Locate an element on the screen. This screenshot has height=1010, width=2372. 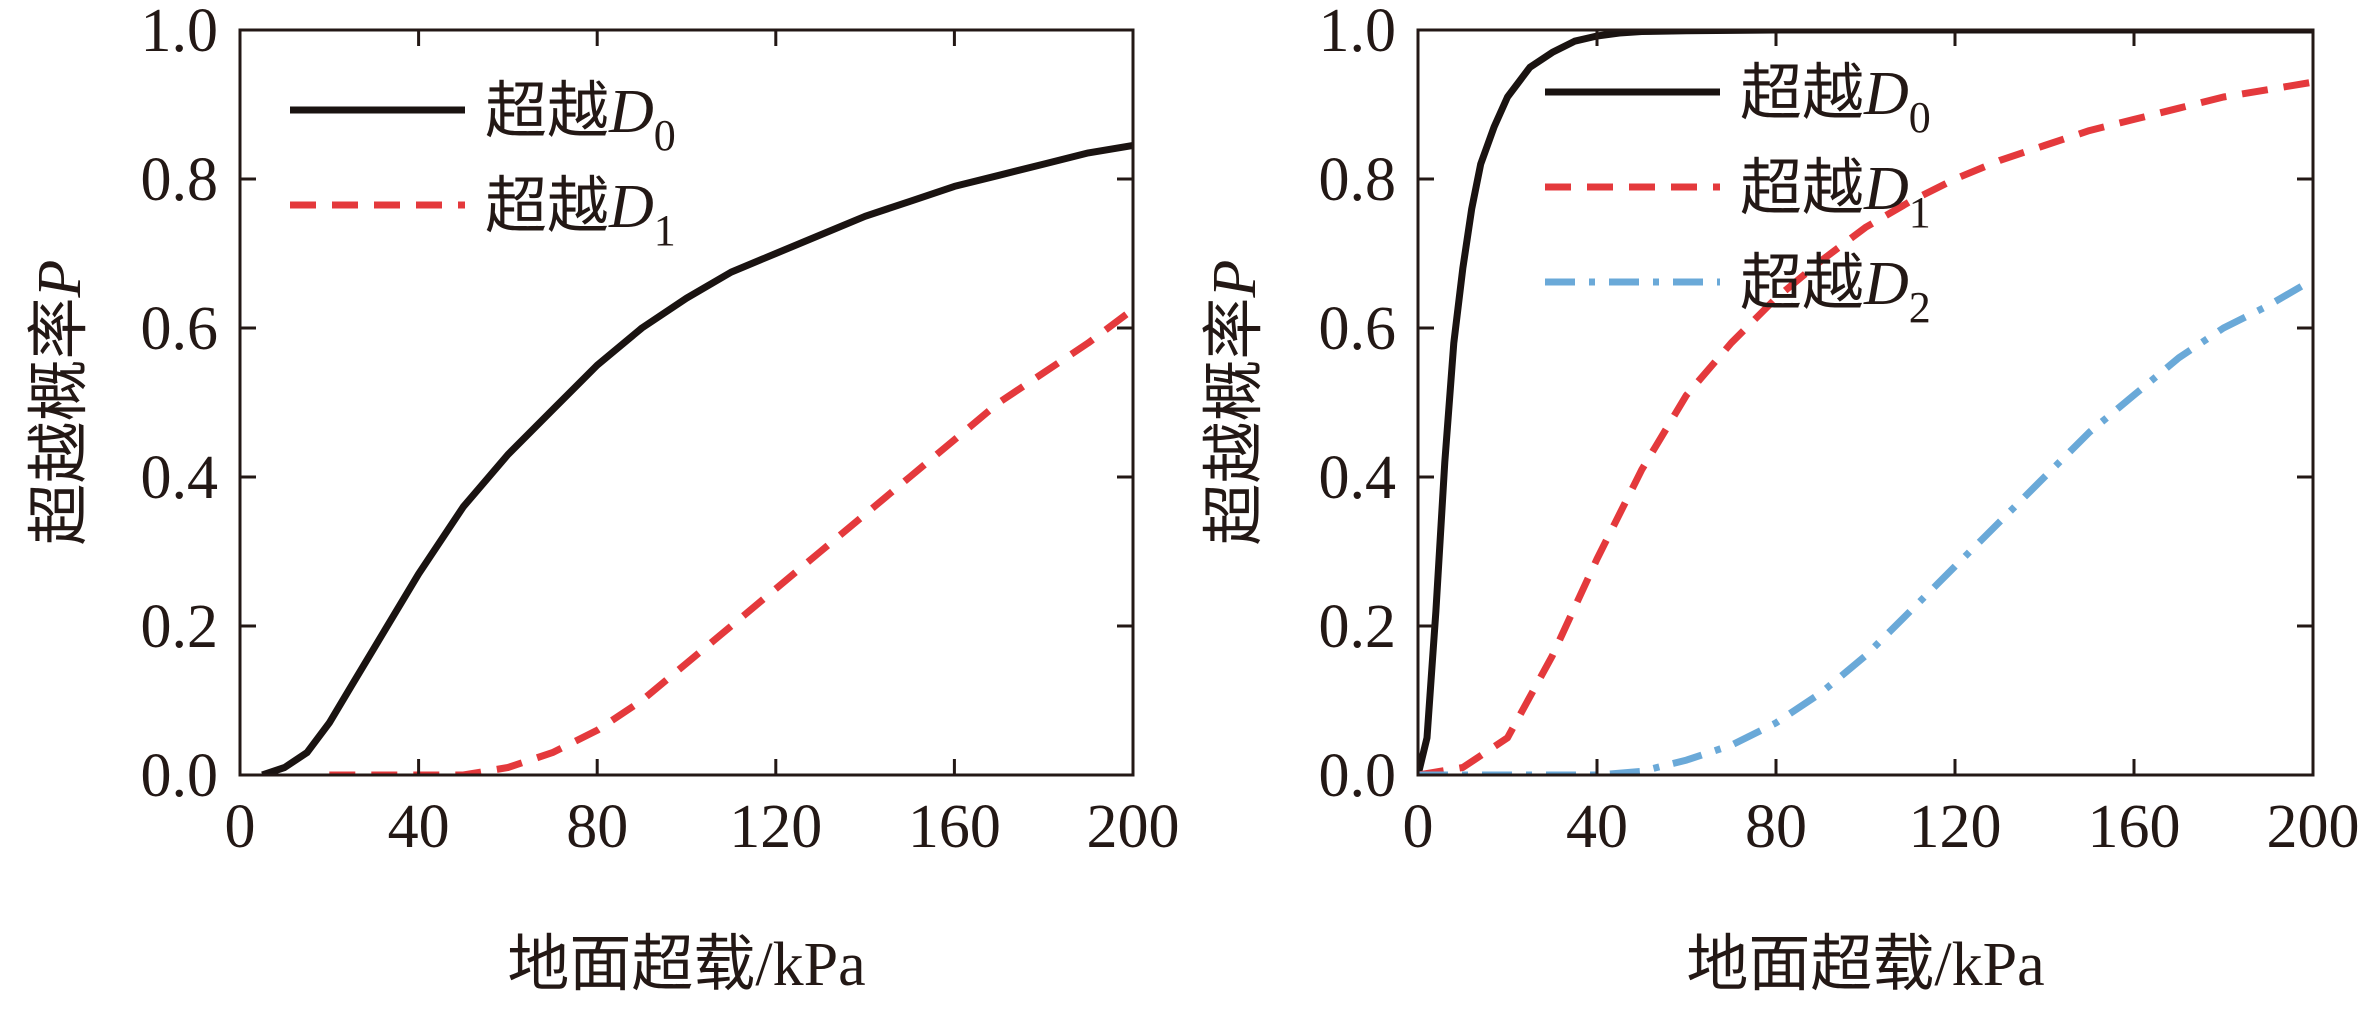
legend-label-d2: 超越D2 is located at coordinates (1835, 291).